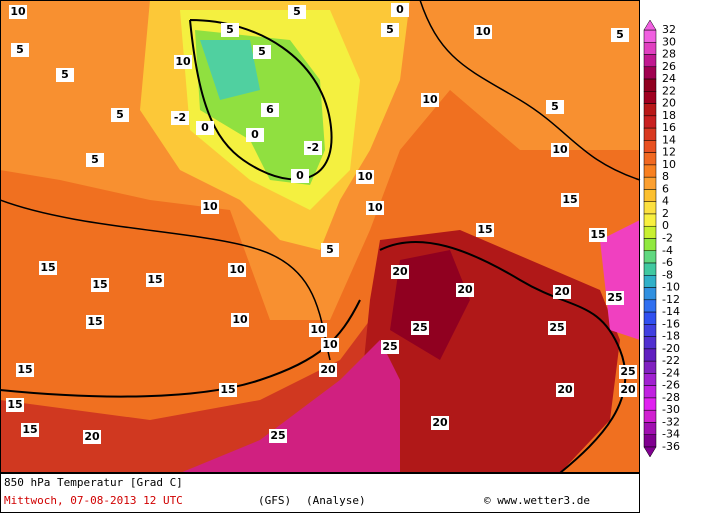  I want to click on source: © www.wetter3.de, so click(537, 500).